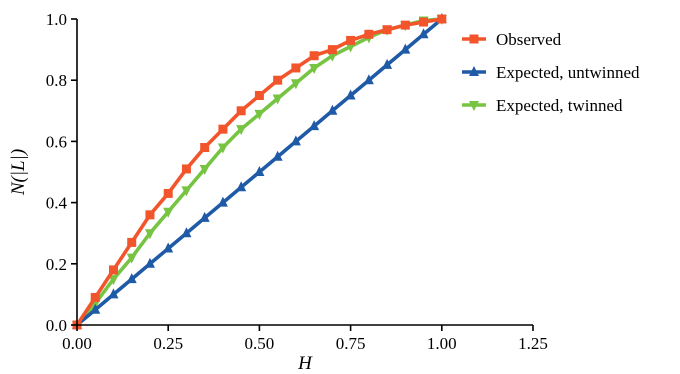 The width and height of the screenshot is (680, 374). What do you see at coordinates (168, 343) in the screenshot?
I see `x-tick-label: 0.25` at bounding box center [168, 343].